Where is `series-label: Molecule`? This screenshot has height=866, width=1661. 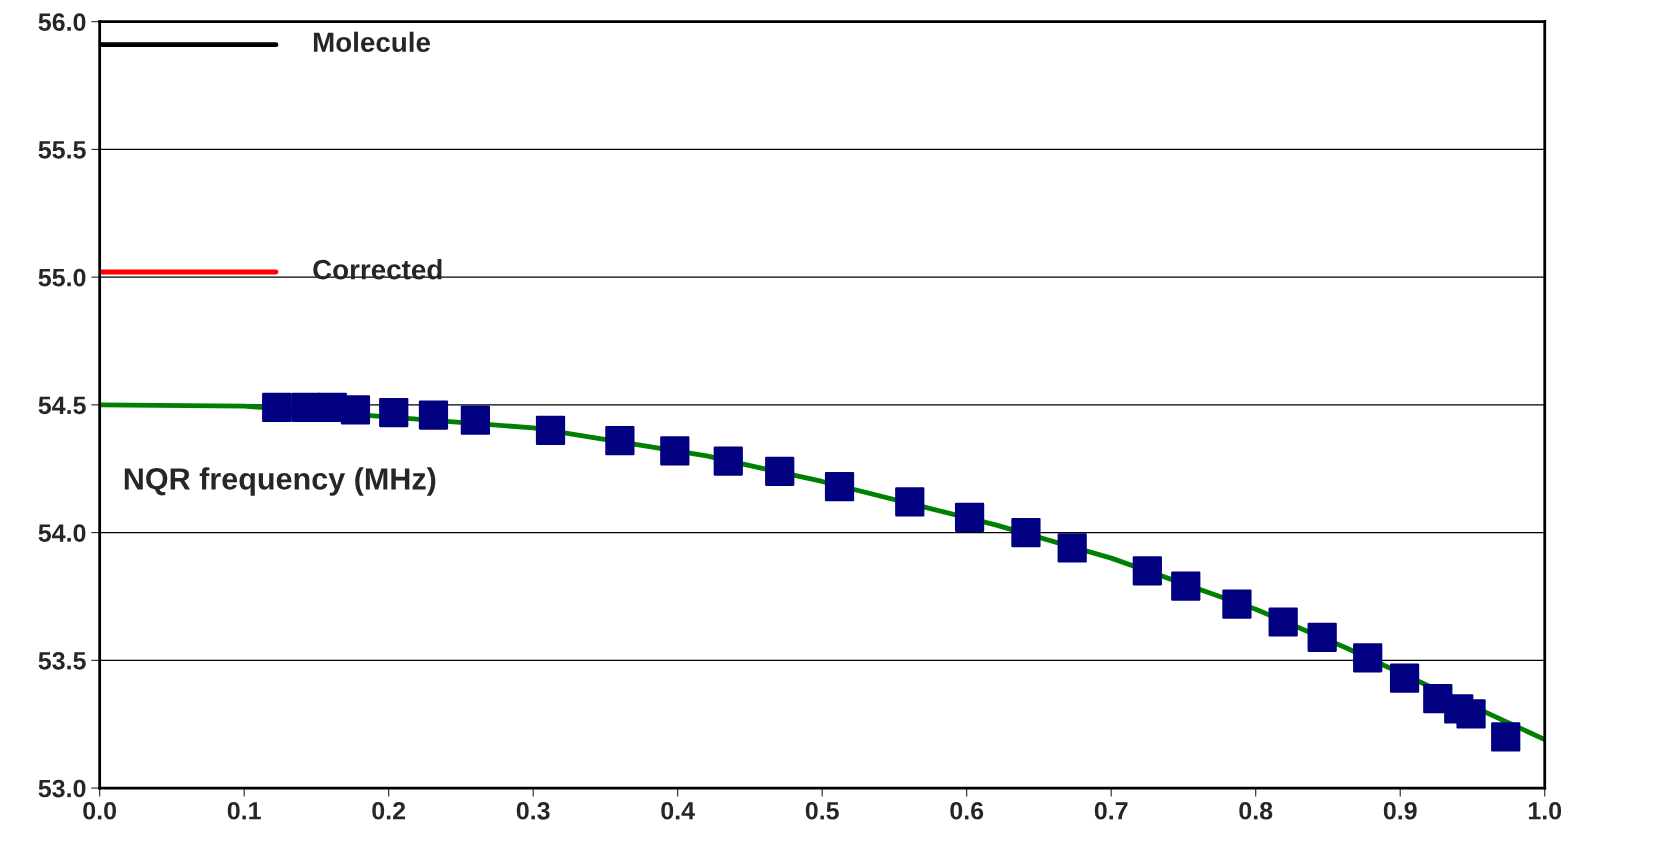
series-label: Molecule is located at coordinates (371, 42).